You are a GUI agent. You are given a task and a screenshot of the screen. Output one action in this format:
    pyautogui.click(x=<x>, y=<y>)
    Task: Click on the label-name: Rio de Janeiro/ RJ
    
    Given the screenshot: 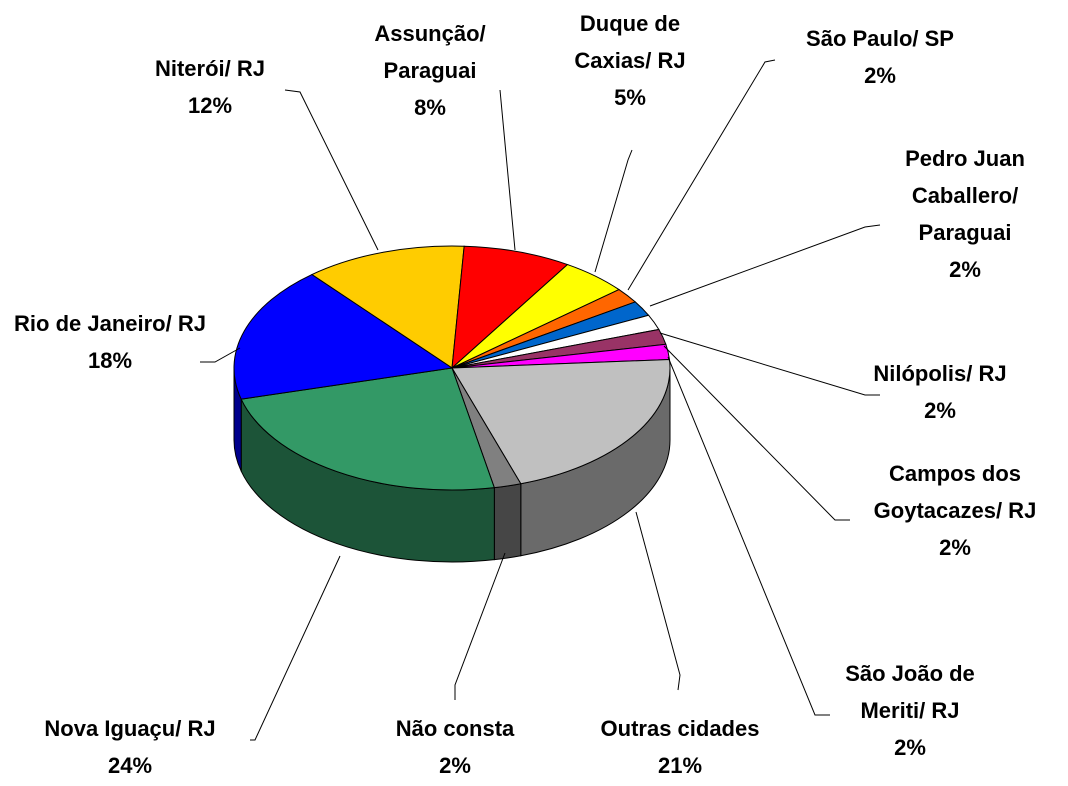 What is the action you would take?
    pyautogui.click(x=110, y=323)
    